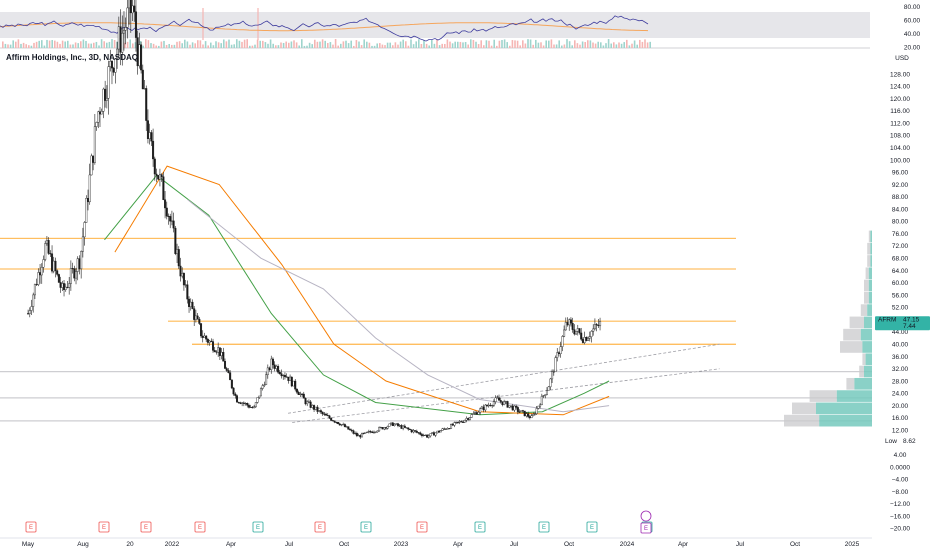 The image size is (932, 550). What do you see at coordinates (891, 441) in the screenshot?
I see `low-label: Low` at bounding box center [891, 441].